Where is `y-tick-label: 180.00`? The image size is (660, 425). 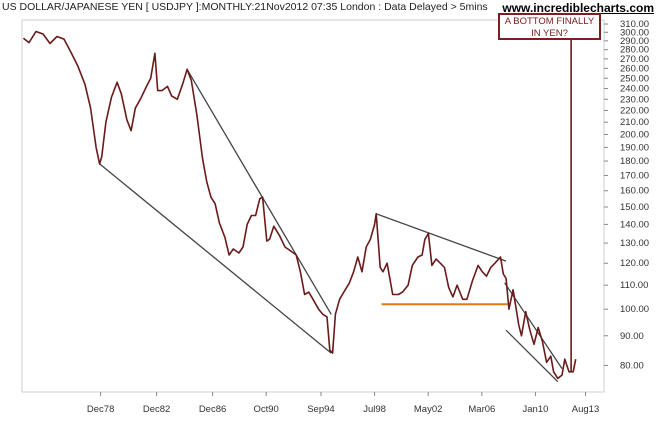 y-tick-label: 180.00 is located at coordinates (634, 161).